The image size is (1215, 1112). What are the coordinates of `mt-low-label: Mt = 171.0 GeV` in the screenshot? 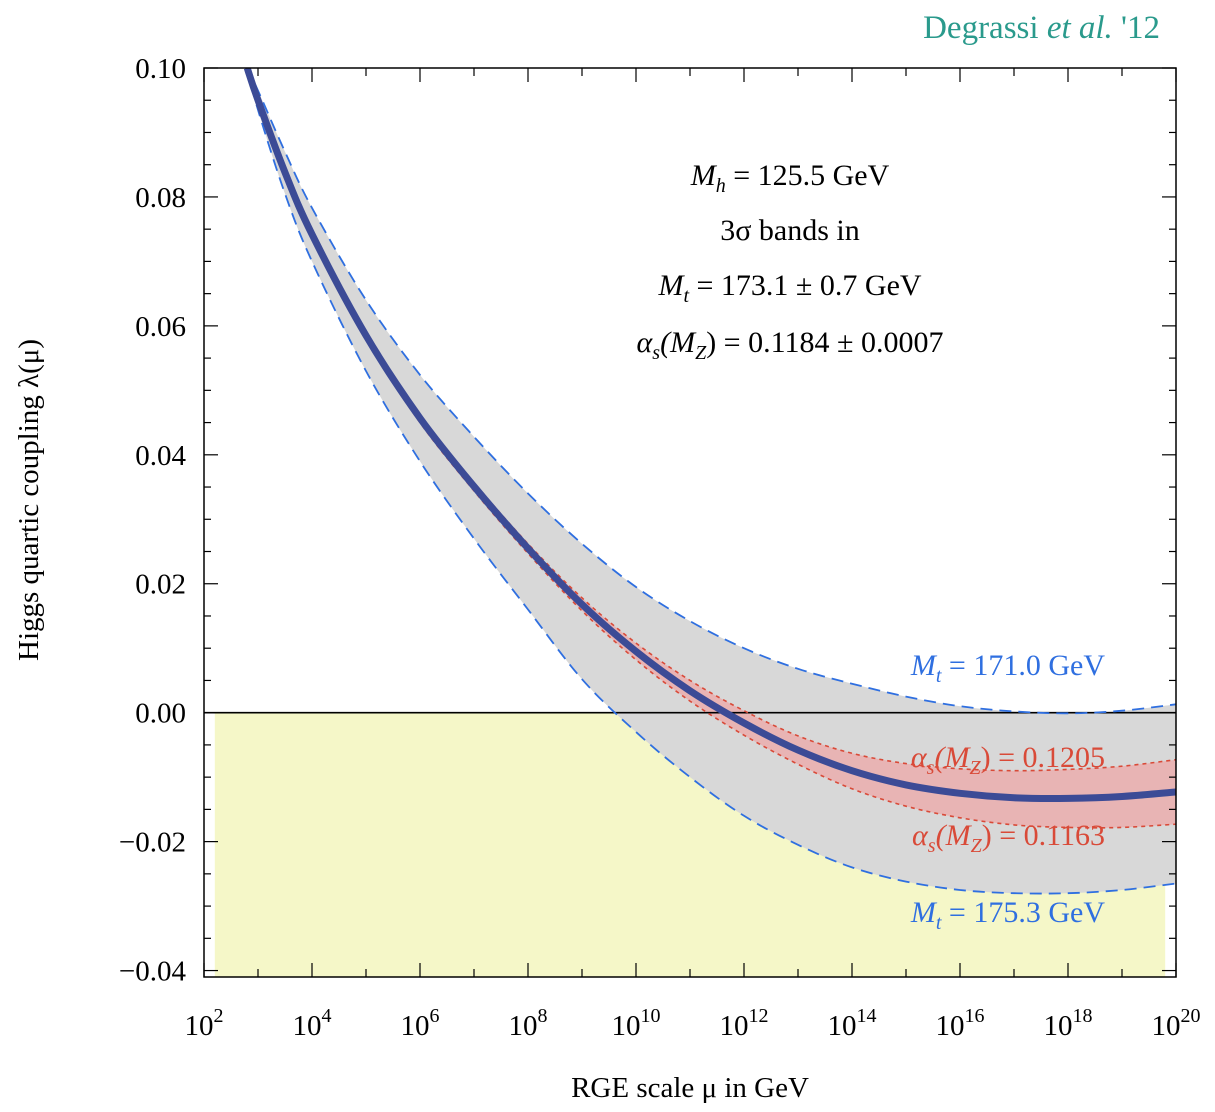 It's located at (1007, 668).